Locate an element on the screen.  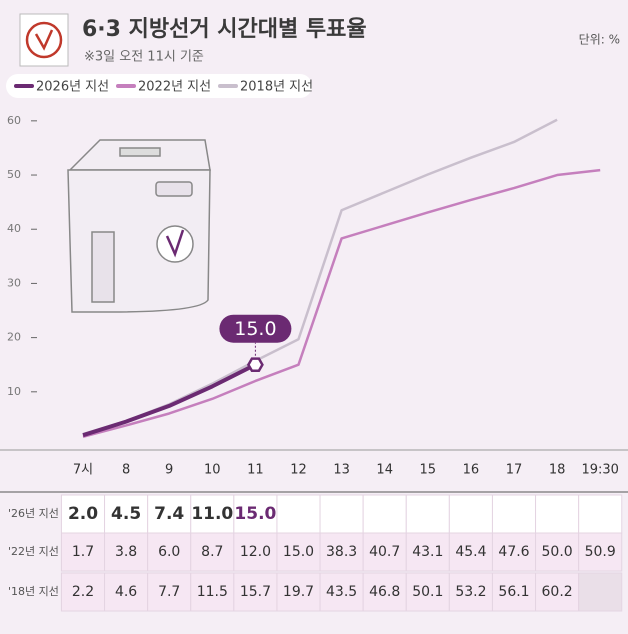
table-value: 4.6 is located at coordinates (126, 592).